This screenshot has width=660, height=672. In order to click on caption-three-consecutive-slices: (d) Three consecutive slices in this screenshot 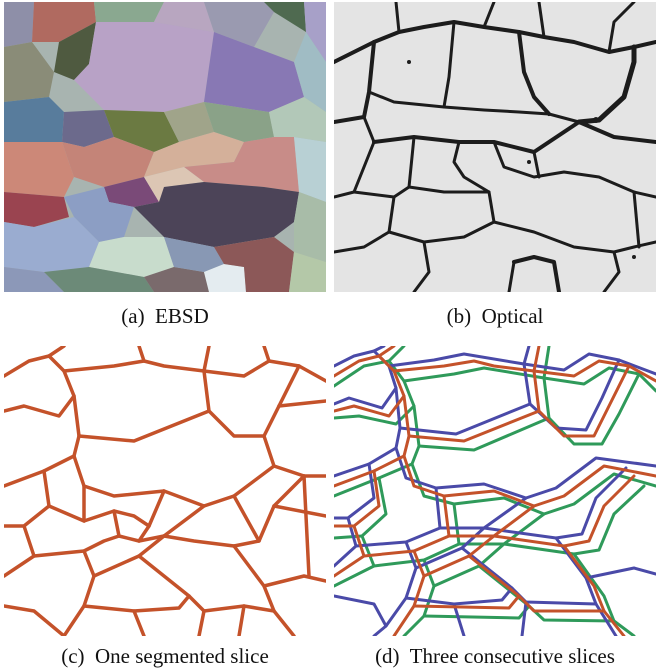, I will do `click(495, 656)`.